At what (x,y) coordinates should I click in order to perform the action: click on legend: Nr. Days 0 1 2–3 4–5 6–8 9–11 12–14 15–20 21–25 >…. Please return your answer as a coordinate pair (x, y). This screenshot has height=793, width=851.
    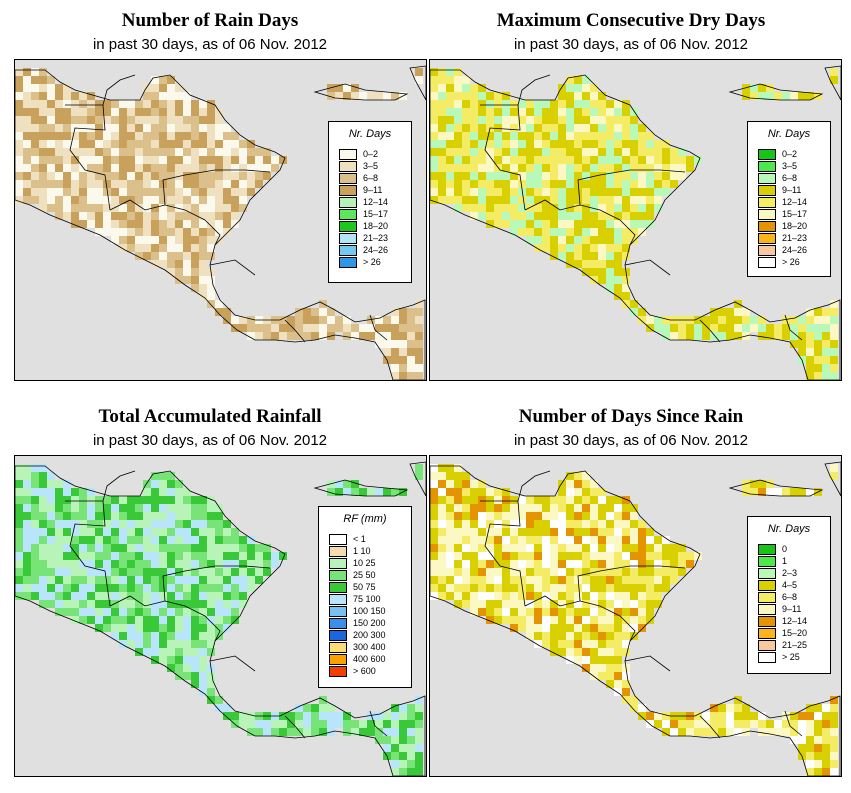
    Looking at the image, I should click on (789, 595).